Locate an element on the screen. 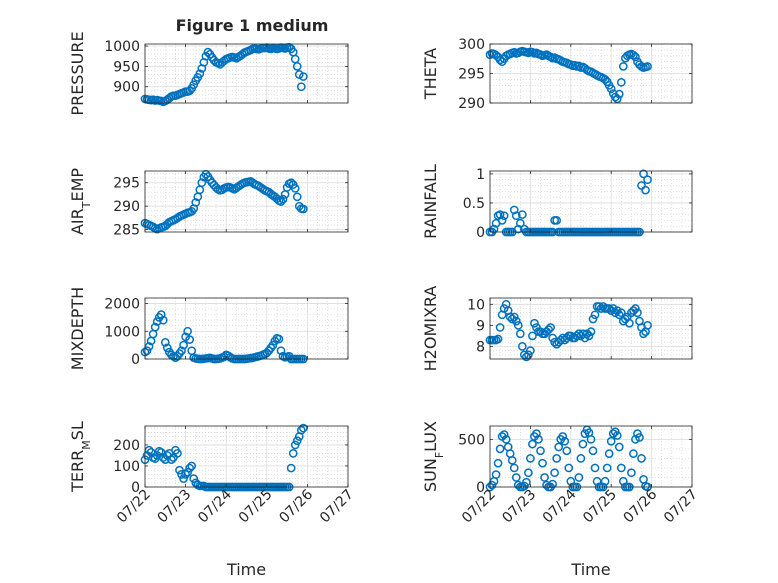 The height and width of the screenshot is (583, 778). x-tick-label: 07/25 is located at coordinates (600, 507).